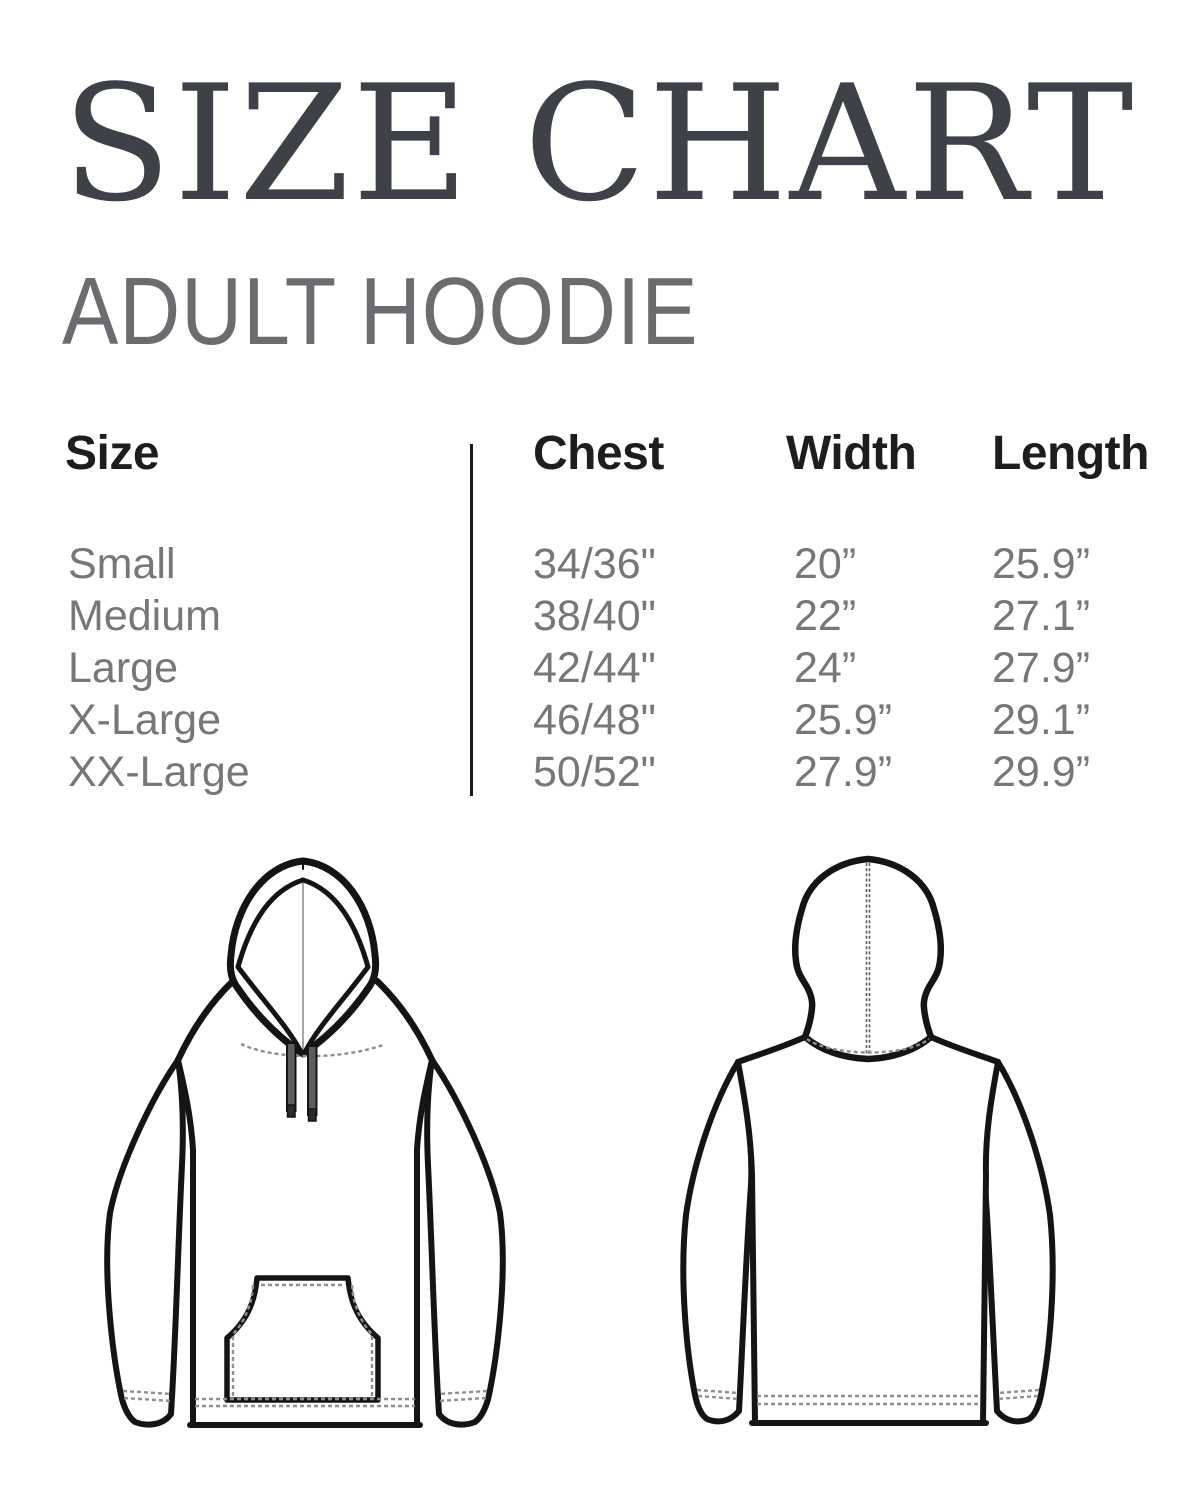 The width and height of the screenshot is (1200, 1500). Describe the element at coordinates (598, 453) in the screenshot. I see `column-header-chest: Chest` at that location.